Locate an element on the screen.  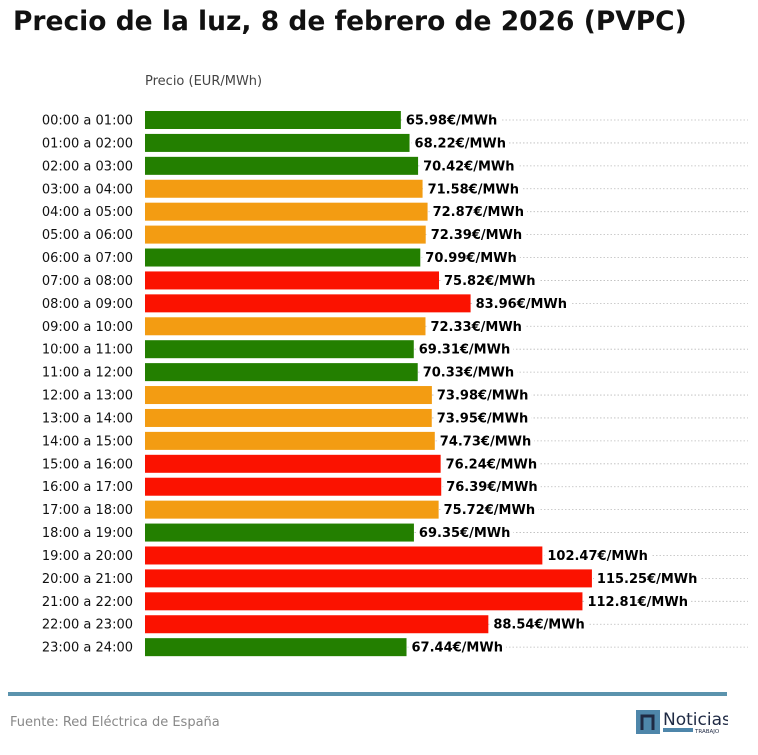
data-label: 112.81€/MWh is located at coordinates (637, 602).